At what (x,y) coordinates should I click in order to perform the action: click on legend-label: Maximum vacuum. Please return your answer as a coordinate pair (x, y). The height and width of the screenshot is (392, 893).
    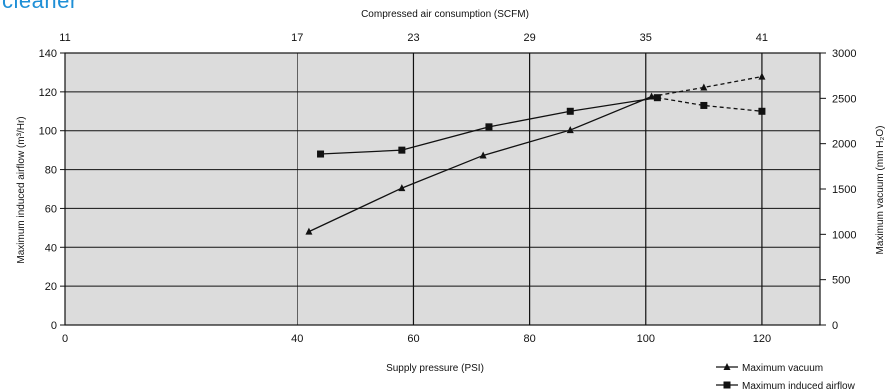
    Looking at the image, I should click on (782, 368).